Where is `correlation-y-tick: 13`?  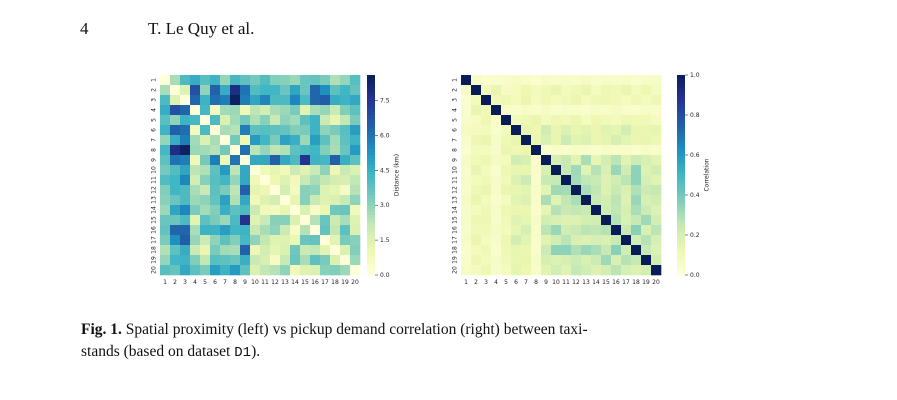 correlation-y-tick: 13 is located at coordinates (455, 200).